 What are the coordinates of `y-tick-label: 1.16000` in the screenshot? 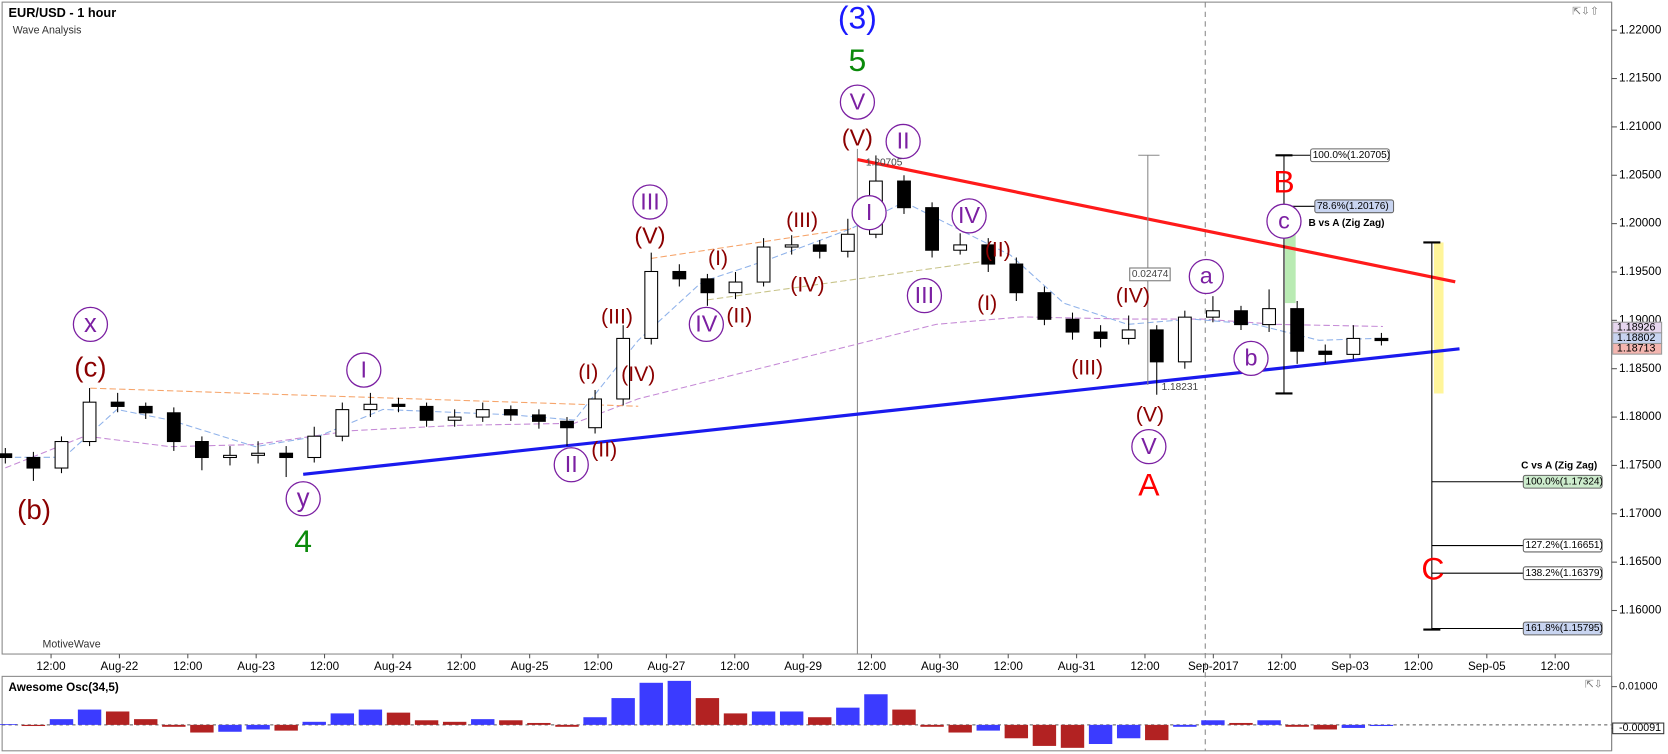 It's located at (1640, 610).